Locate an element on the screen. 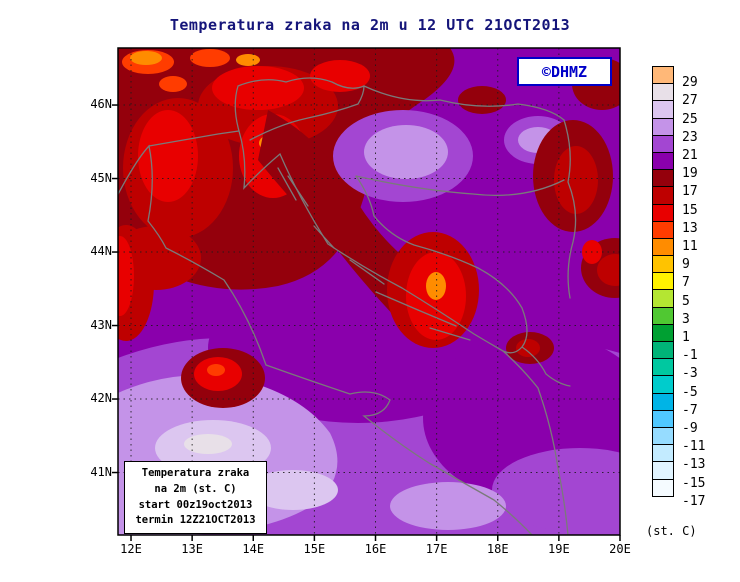 Image resolution: width=740 pixels, height=582 pixels. dhmz-logo-badge: ©DHMZ is located at coordinates (564, 71).